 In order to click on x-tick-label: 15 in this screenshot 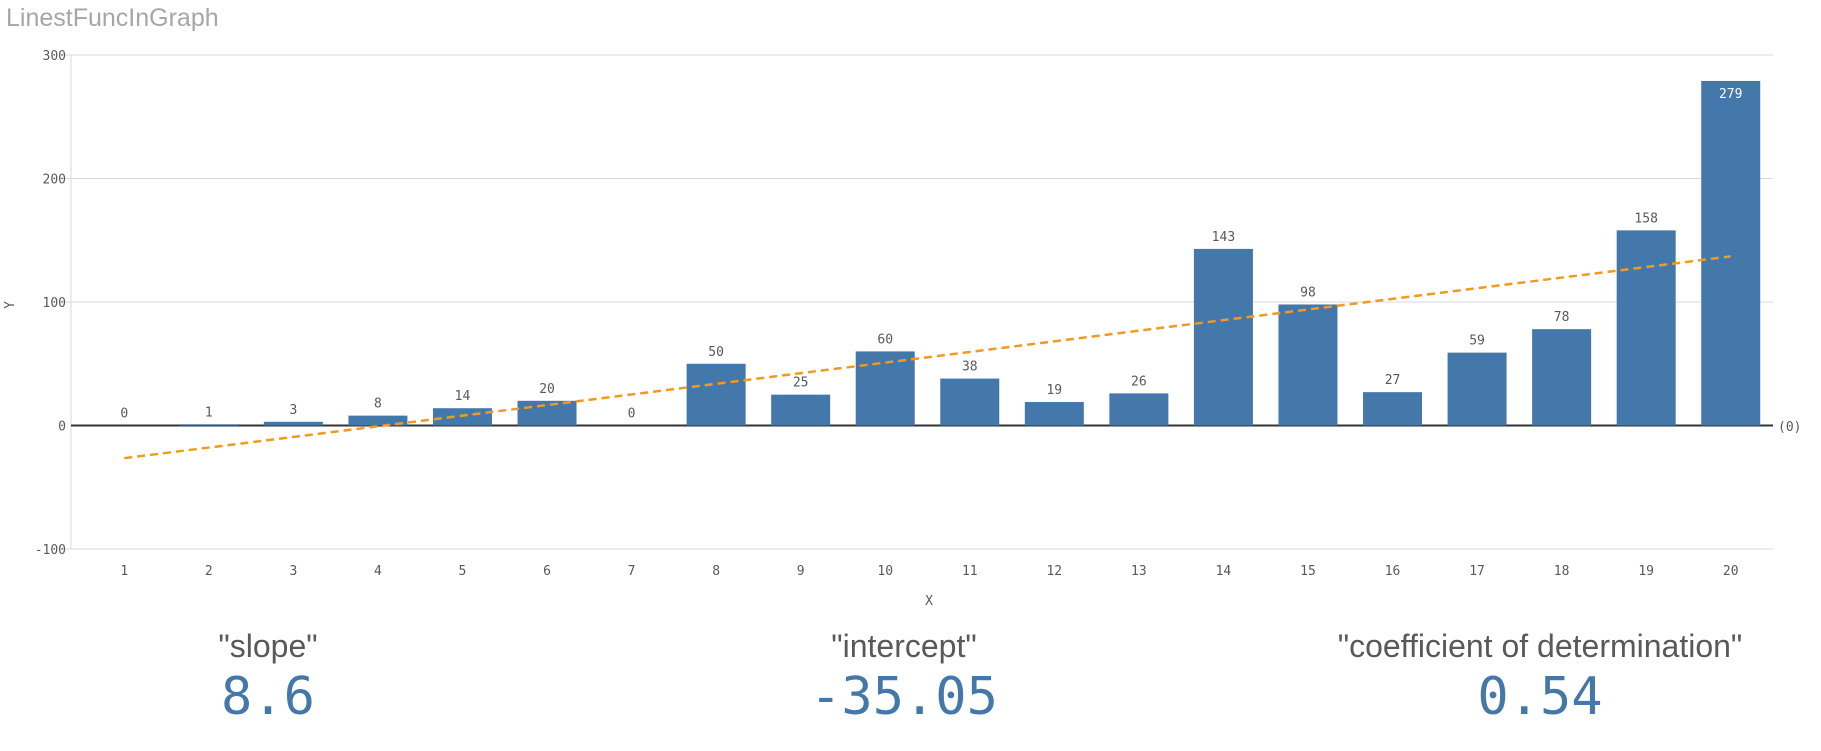, I will do `click(1308, 571)`.